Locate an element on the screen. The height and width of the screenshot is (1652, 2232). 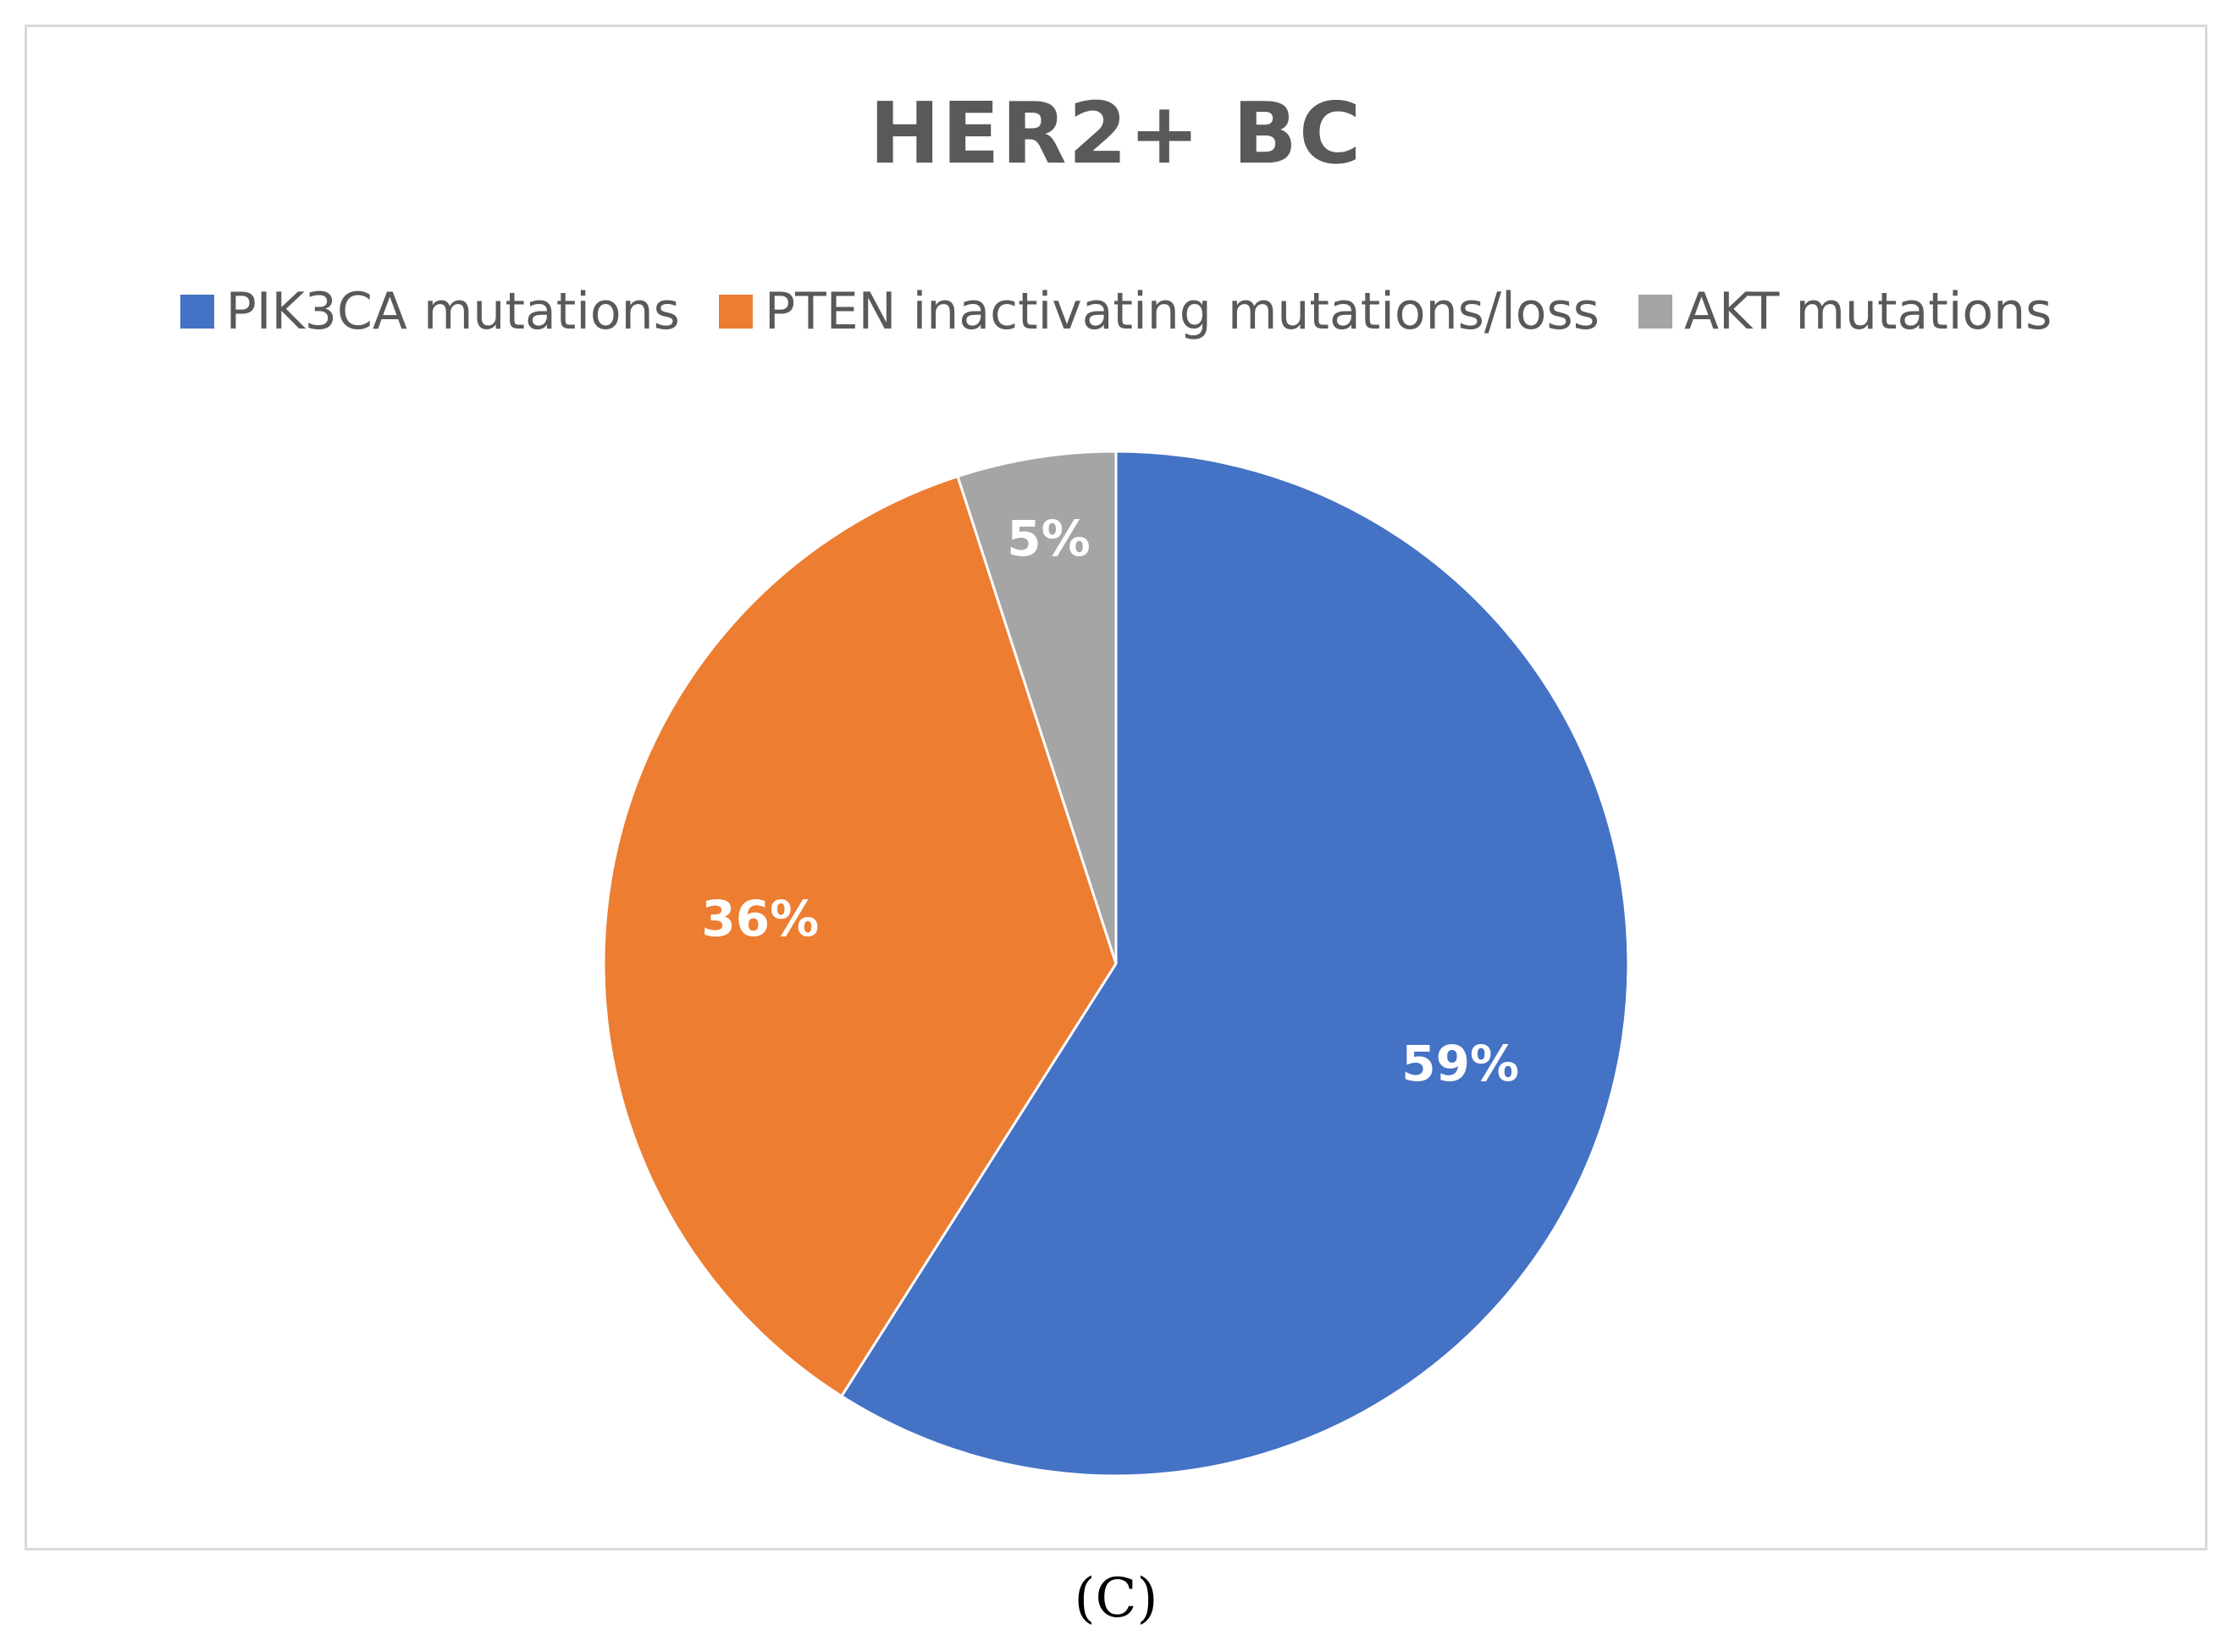
data-label: 5% is located at coordinates (1048, 538).